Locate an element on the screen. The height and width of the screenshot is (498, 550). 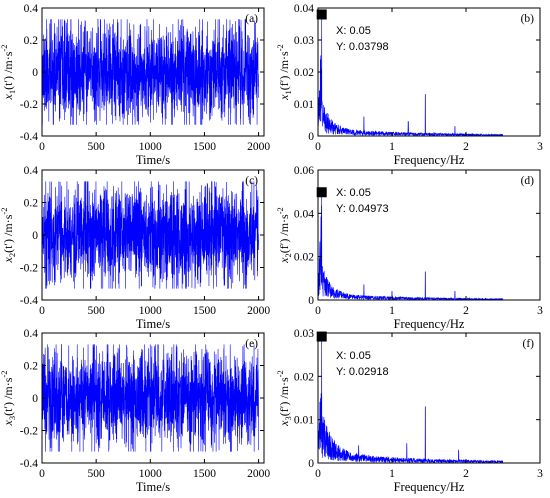
y-axis-label: x1(f′) /m·s-2 is located at coordinates (284, 72).